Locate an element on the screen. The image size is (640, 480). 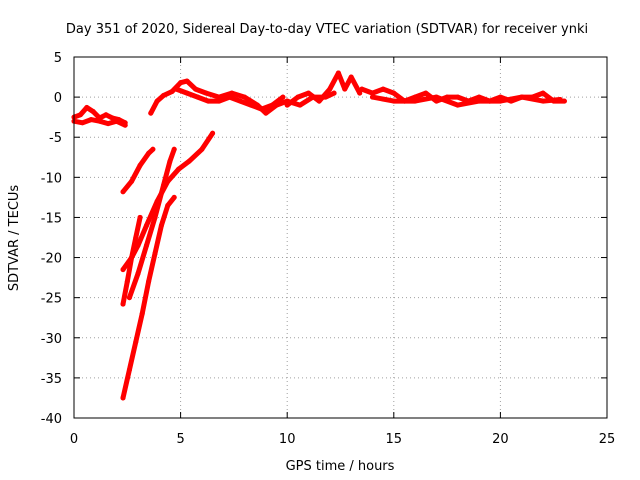
x-tick-label: 20 is located at coordinates (500, 439).